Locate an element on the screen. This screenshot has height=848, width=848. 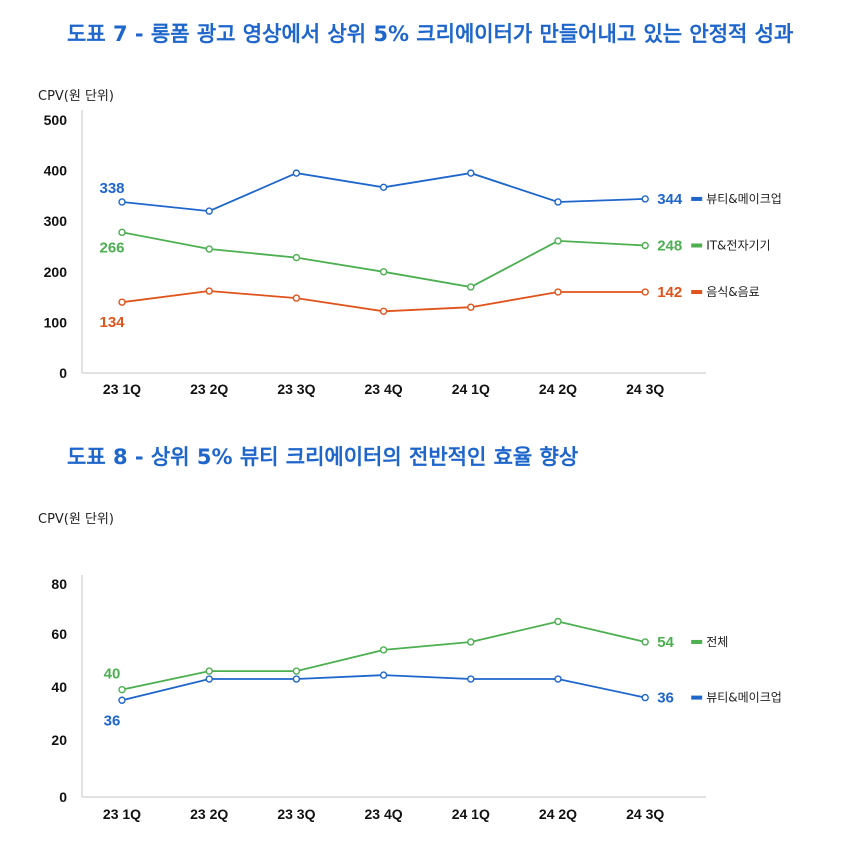
y-tick-label: 100 is located at coordinates (56, 322).